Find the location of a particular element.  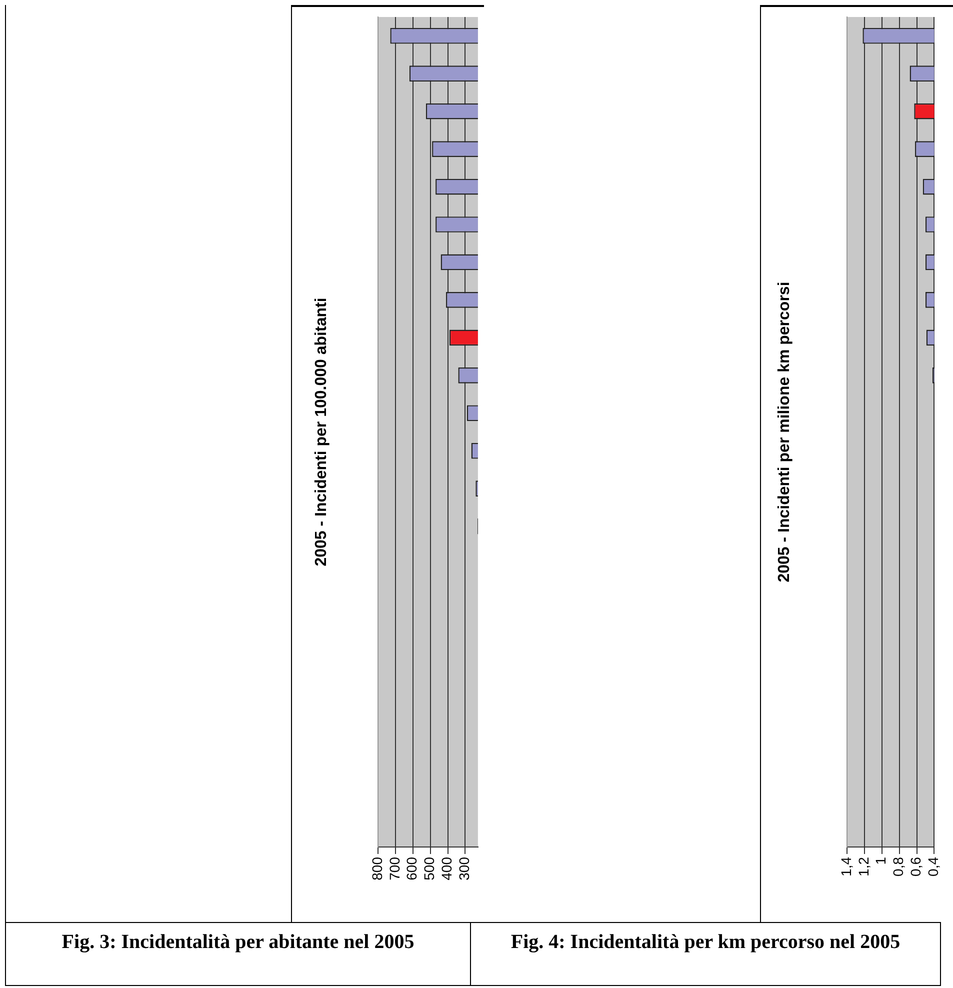

caption: Fig. 3: Incidentalità per abitante nel 2005 is located at coordinates (238, 954).